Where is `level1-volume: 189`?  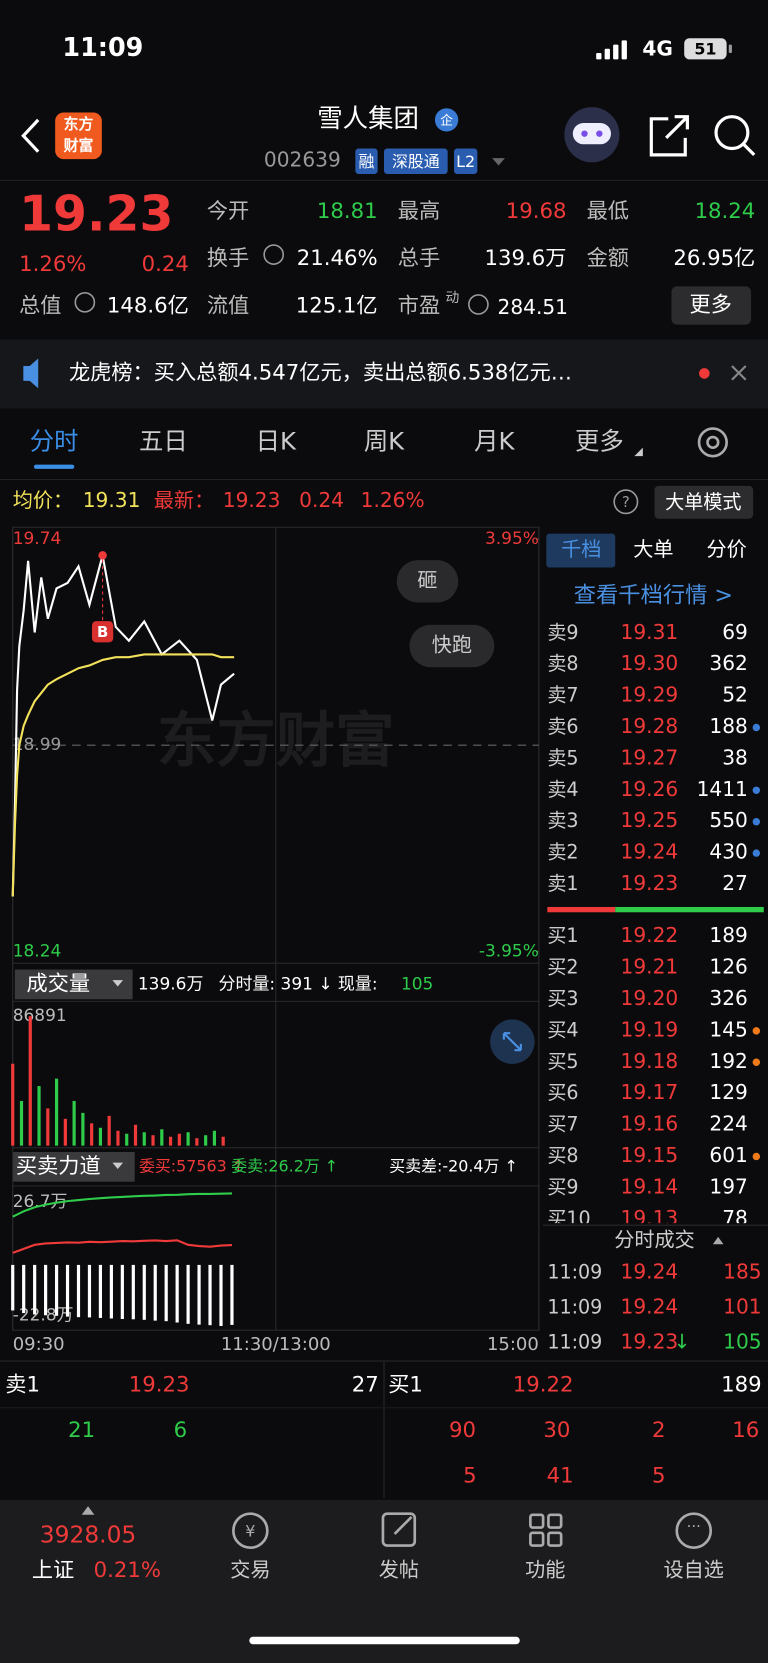
level1-volume: 189 is located at coordinates (741, 1384).